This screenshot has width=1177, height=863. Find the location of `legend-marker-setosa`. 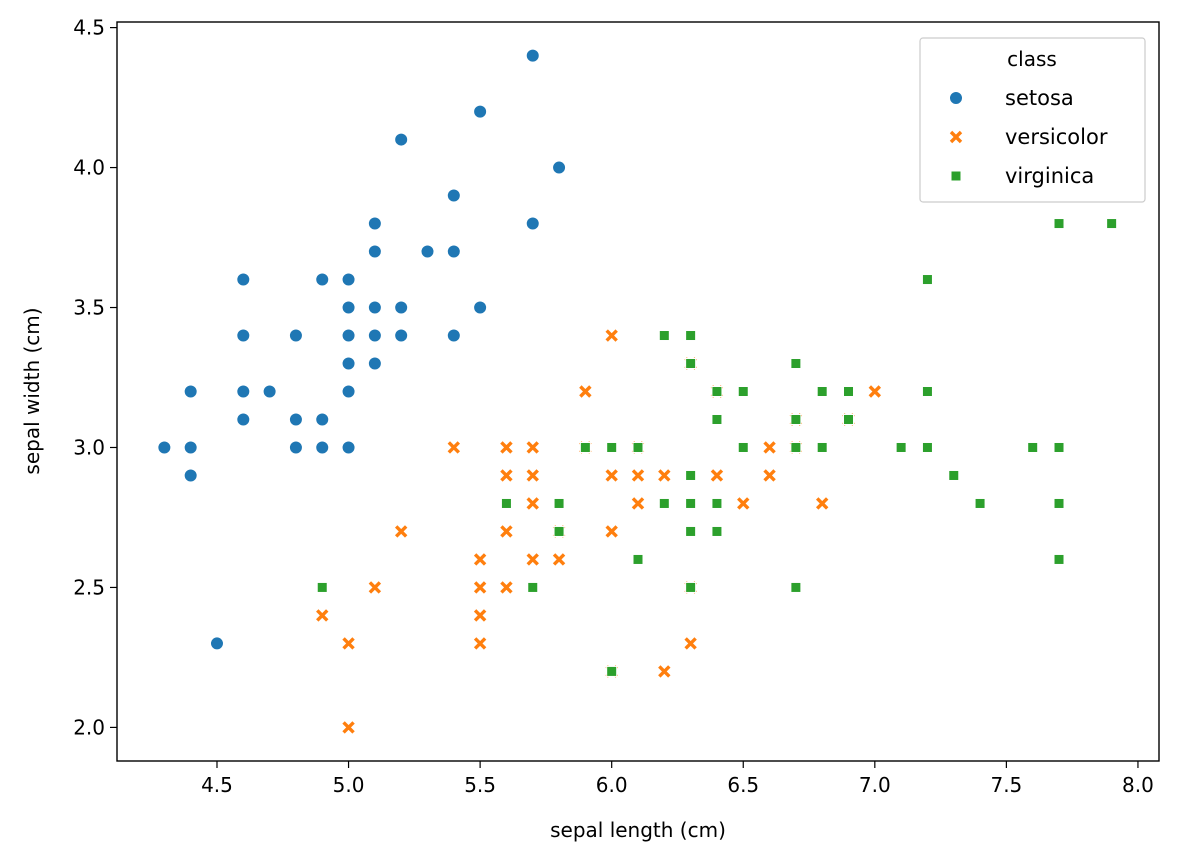

legend-marker-setosa is located at coordinates (956, 98).